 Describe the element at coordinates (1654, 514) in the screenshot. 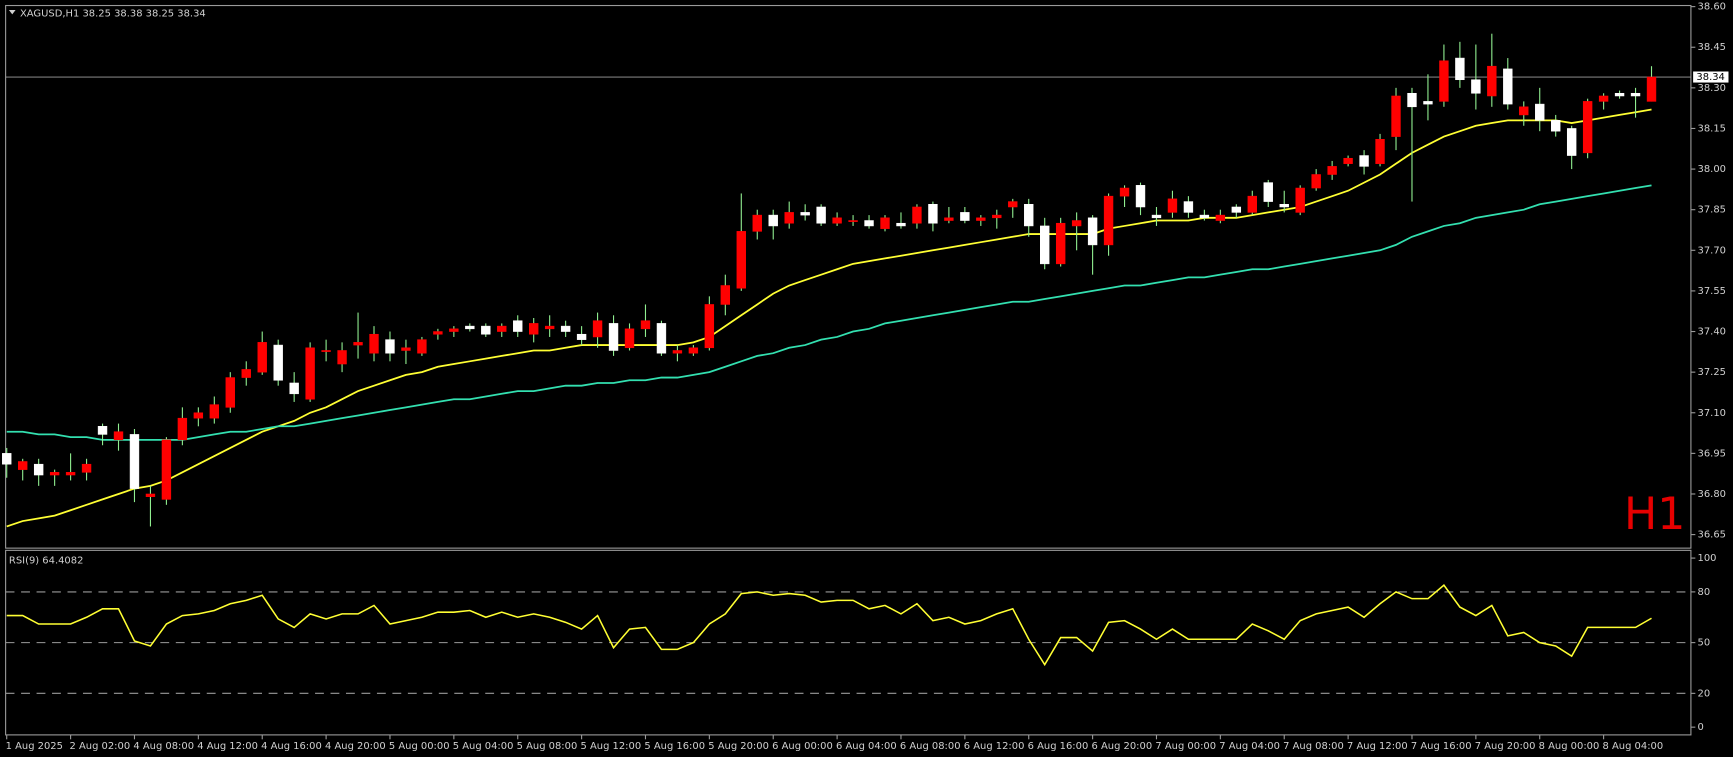

I see `timeframe-label: H1` at that location.